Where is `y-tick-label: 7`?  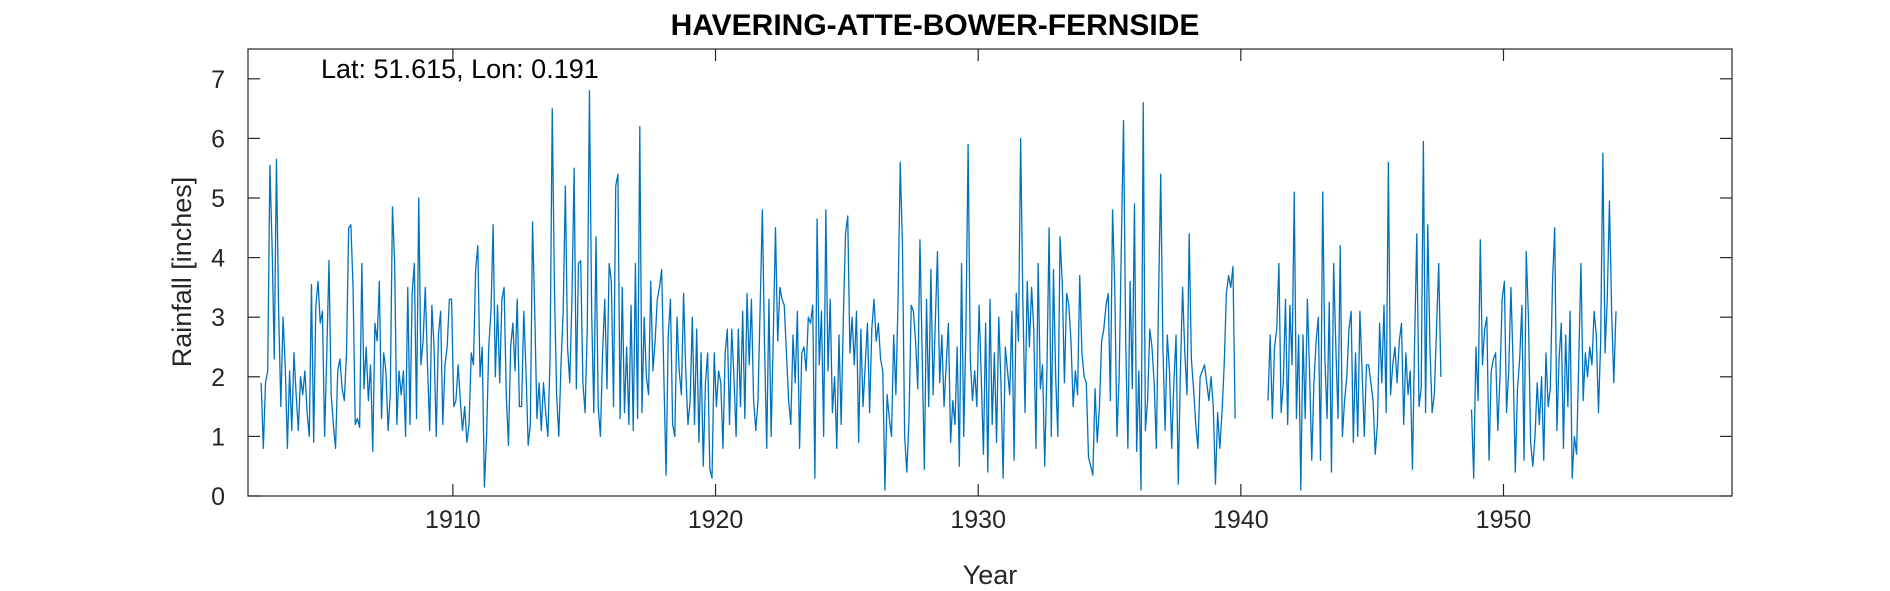
y-tick-label: 7 is located at coordinates (218, 80).